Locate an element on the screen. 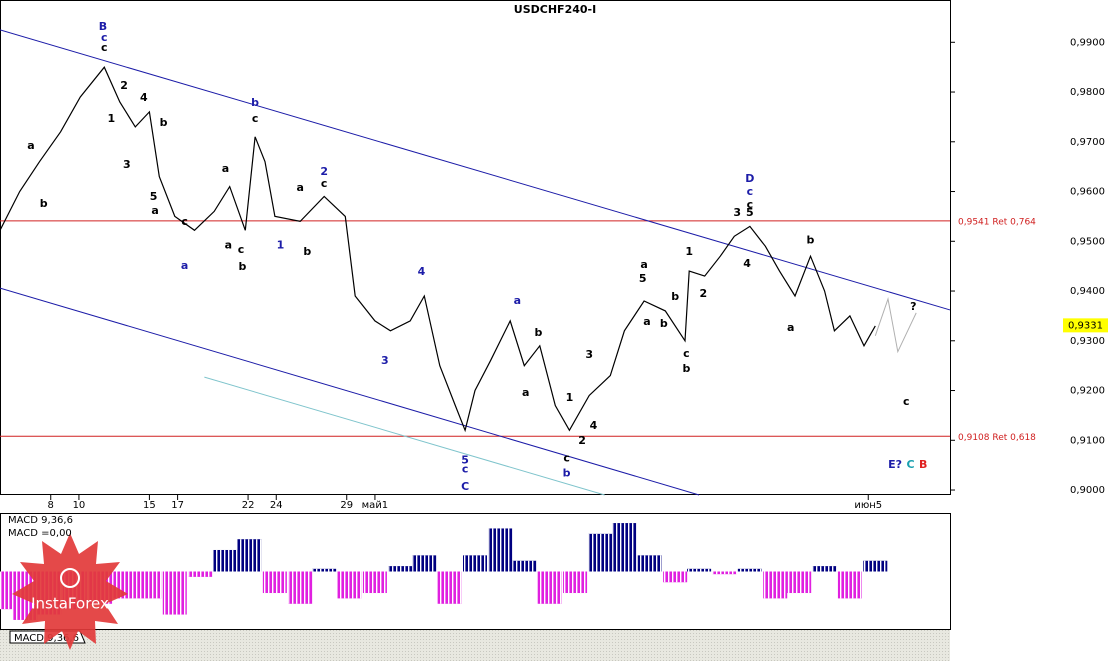 The image size is (1108, 661). trend-line is located at coordinates (404, 436).